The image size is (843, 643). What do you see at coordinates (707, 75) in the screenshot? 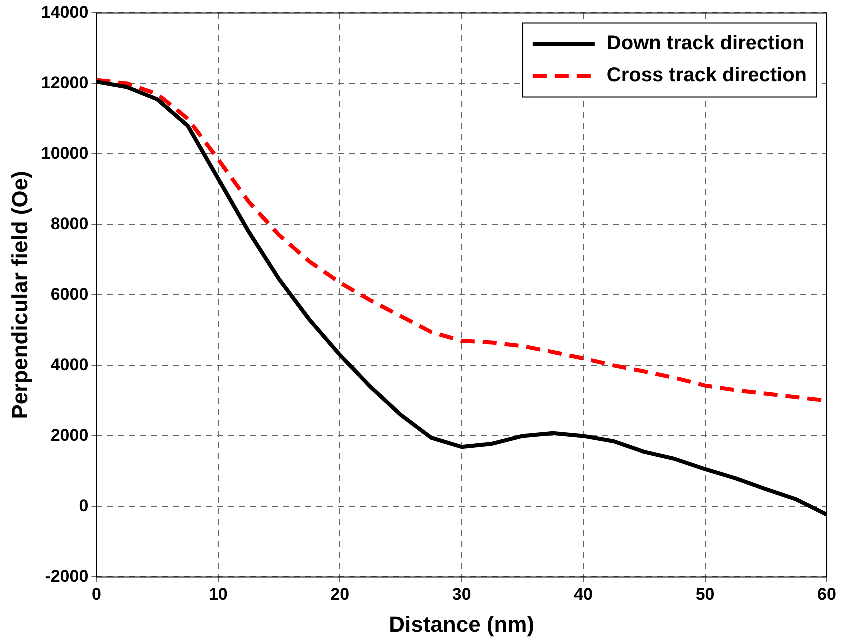
I see `legend-label: Cross track direction` at bounding box center [707, 75].